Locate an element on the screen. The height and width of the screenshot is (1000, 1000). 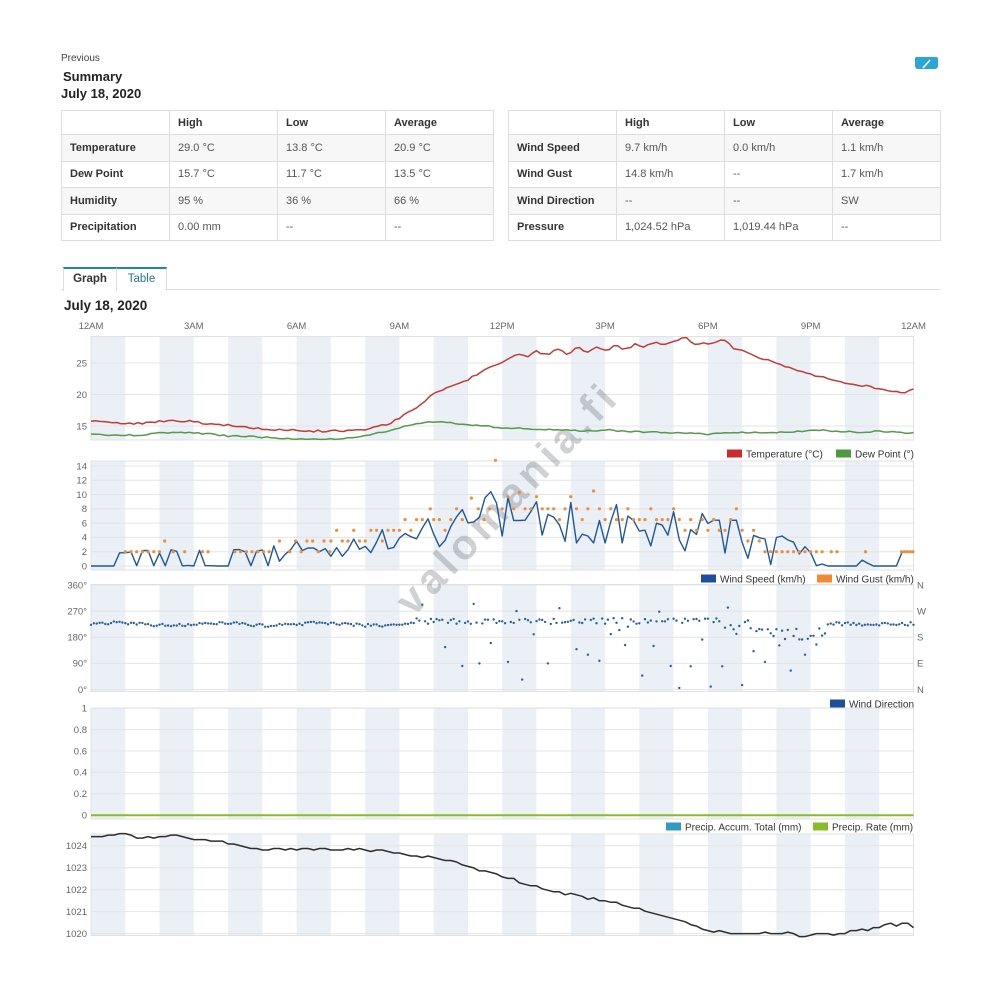
svg-text: E is located at coordinates (920, 664).